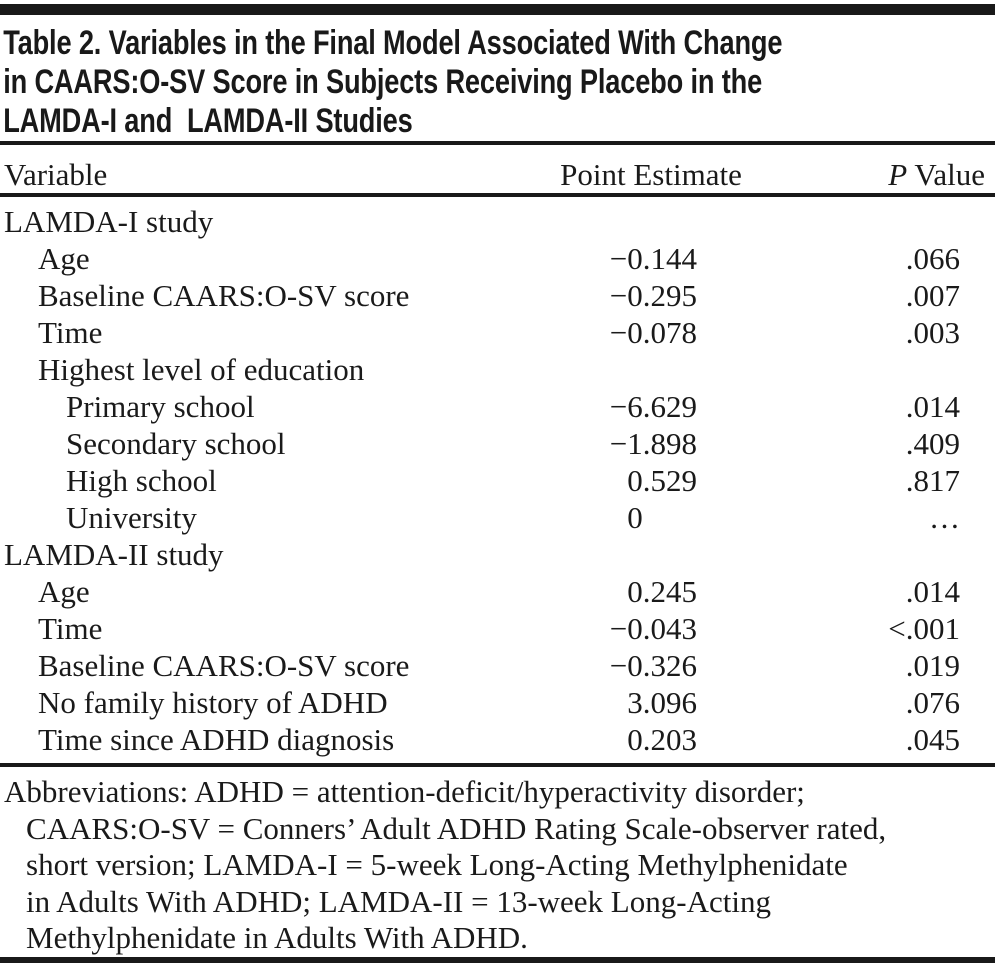 This screenshot has width=995, height=969. I want to click on footnote-line: Methylphenidate in Adults With ADHD., so click(277, 938).